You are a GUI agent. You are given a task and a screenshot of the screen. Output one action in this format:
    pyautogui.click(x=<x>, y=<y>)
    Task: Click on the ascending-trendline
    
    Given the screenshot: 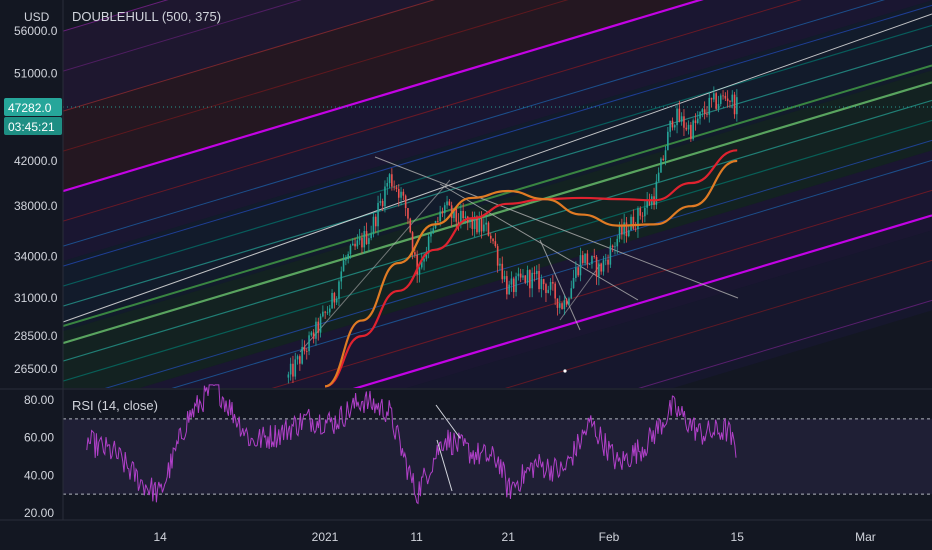 What is the action you would take?
    pyautogui.click(x=375, y=266)
    